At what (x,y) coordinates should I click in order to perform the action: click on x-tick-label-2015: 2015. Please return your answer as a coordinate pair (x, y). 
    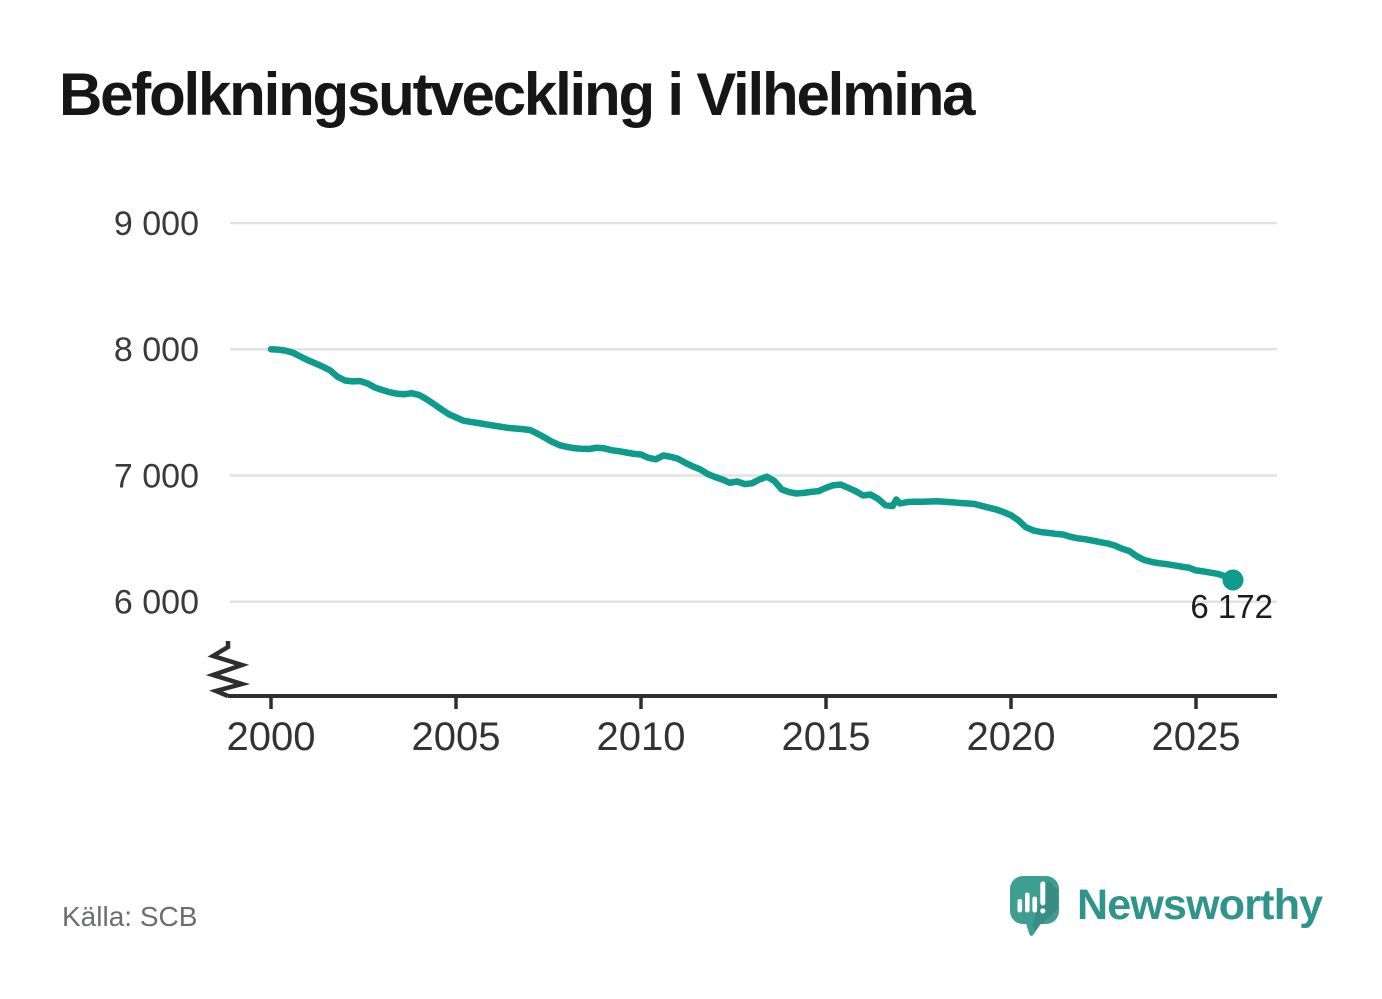
    Looking at the image, I should click on (826, 737).